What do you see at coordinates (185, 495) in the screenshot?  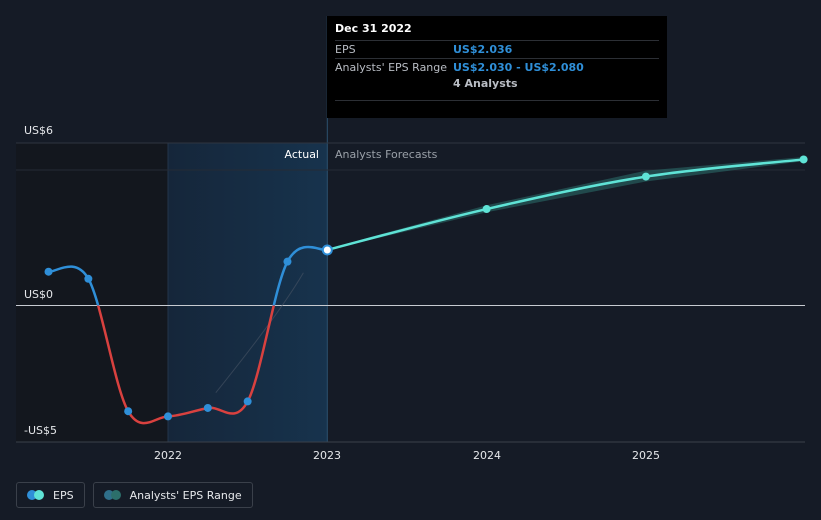 I see `legend-range-label: Analysts' EPS Range` at bounding box center [185, 495].